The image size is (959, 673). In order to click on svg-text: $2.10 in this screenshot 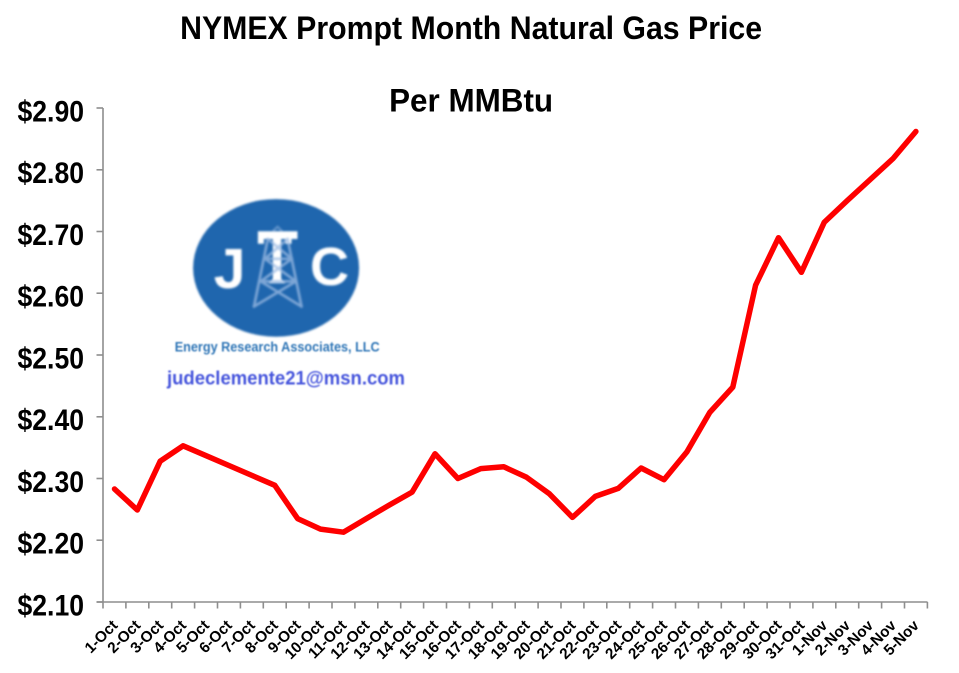, I will do `click(51, 605)`.